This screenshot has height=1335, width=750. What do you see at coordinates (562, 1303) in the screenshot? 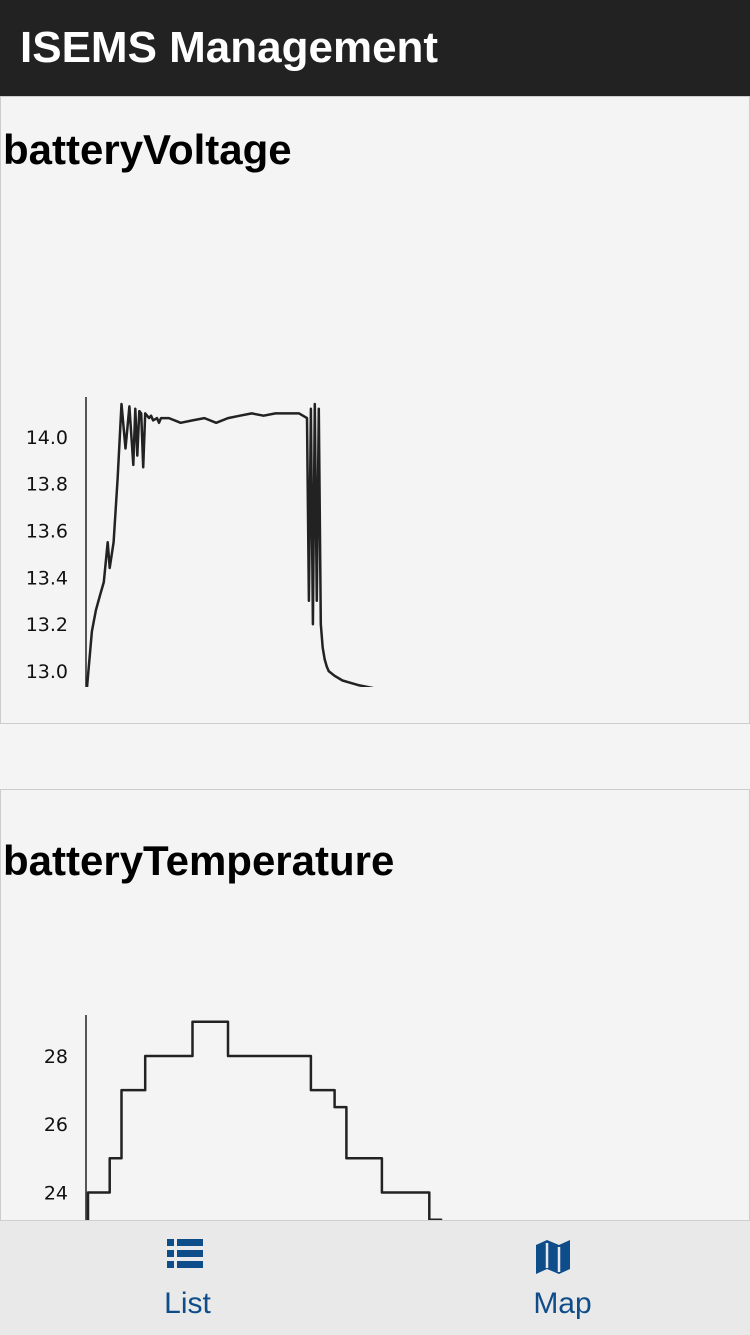
I see `tab-map-label: Map` at bounding box center [562, 1303].